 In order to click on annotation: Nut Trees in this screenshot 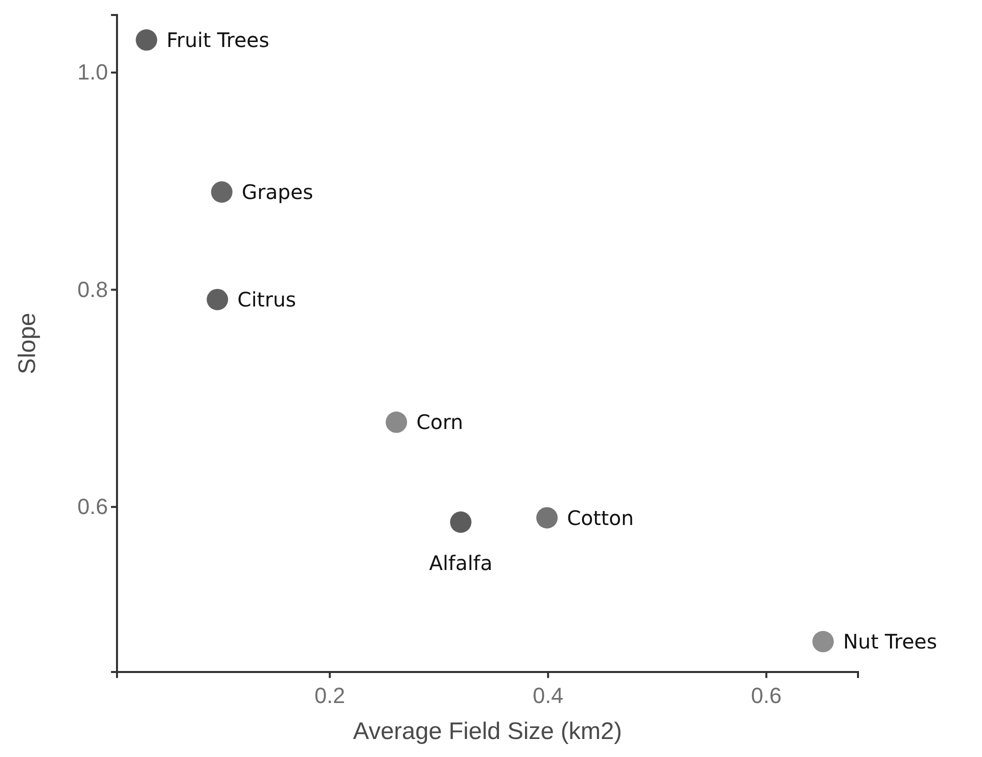, I will do `click(890, 642)`.